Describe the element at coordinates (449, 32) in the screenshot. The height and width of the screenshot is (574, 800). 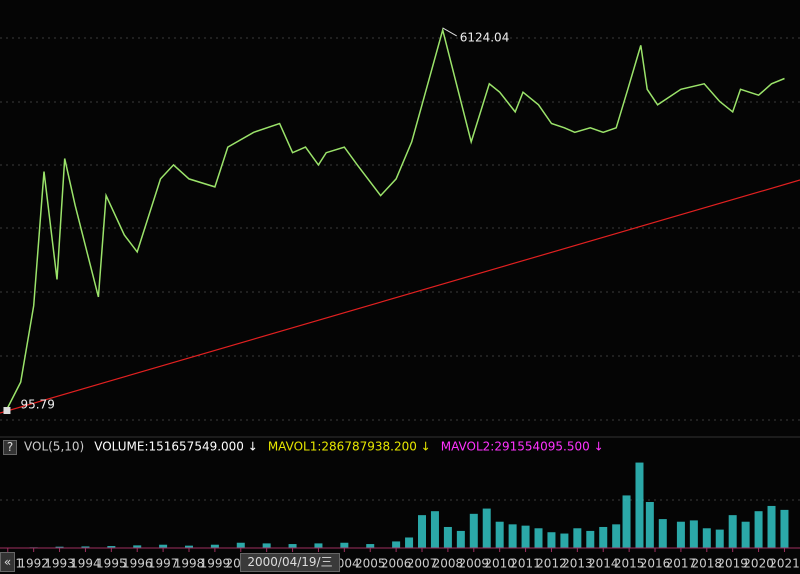
I see `high-pointer` at that location.